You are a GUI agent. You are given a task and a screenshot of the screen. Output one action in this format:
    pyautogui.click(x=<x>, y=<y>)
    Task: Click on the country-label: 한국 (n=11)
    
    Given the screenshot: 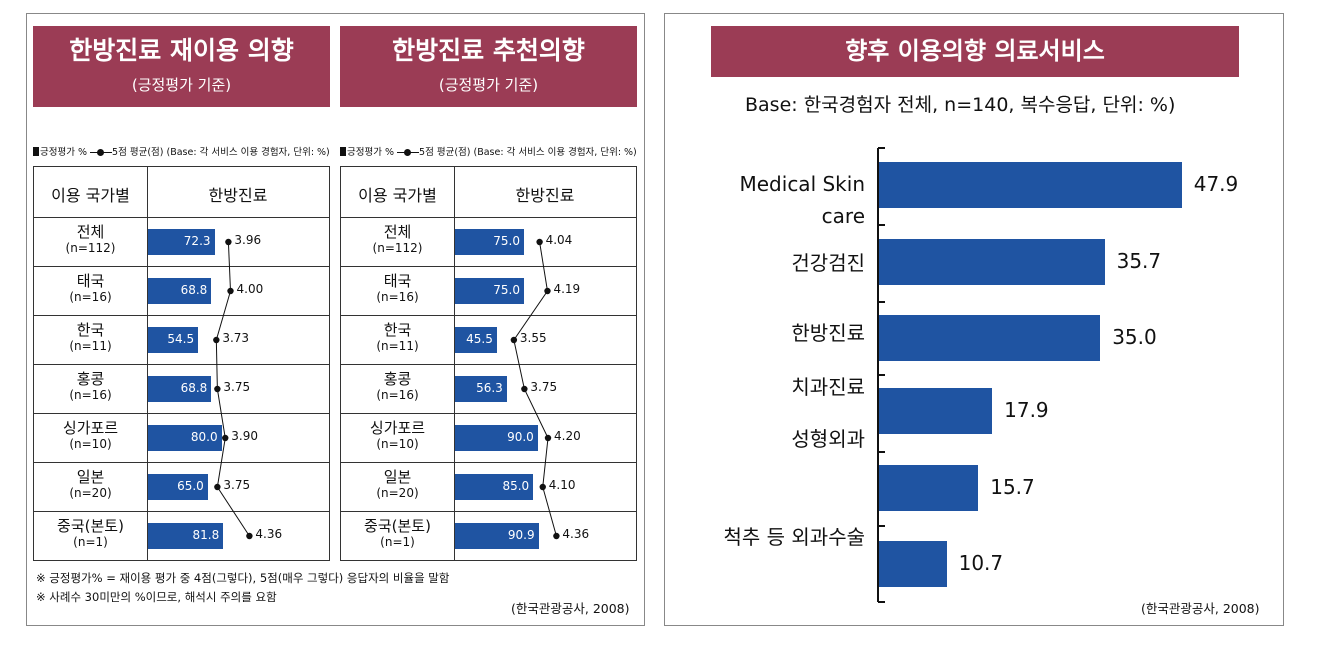 What is the action you would take?
    pyautogui.click(x=397, y=337)
    